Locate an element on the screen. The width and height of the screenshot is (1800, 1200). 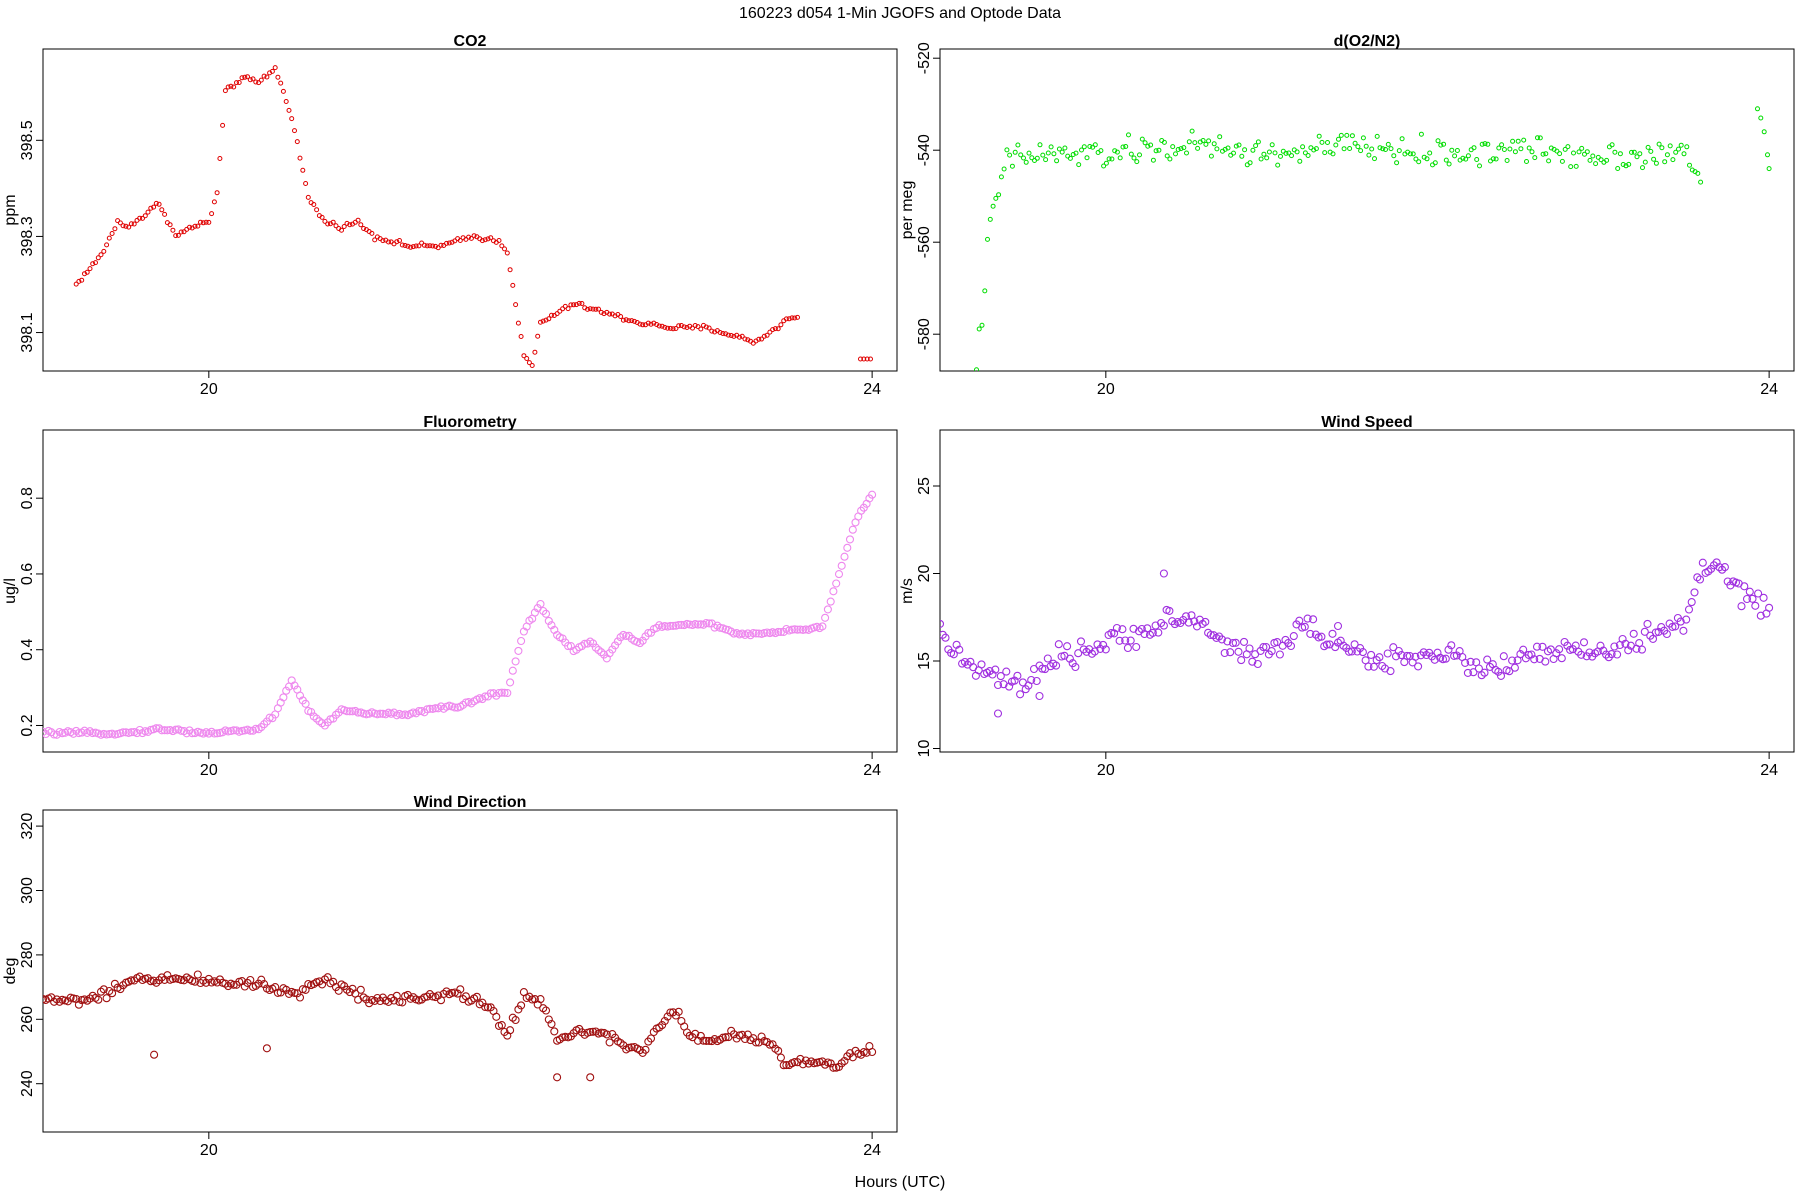
y-tick-label: 20 is located at coordinates (924, 574).